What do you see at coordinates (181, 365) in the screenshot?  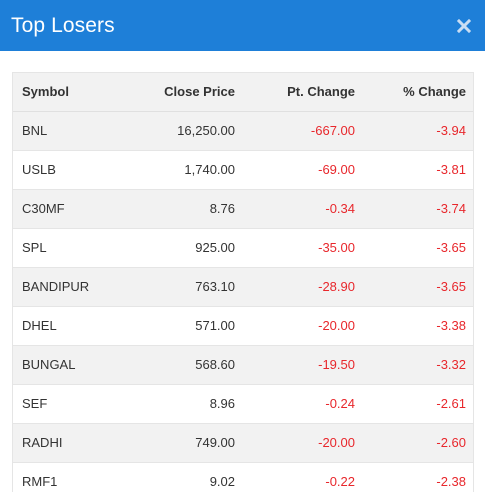 I see `cell-close-price: 568.60` at bounding box center [181, 365].